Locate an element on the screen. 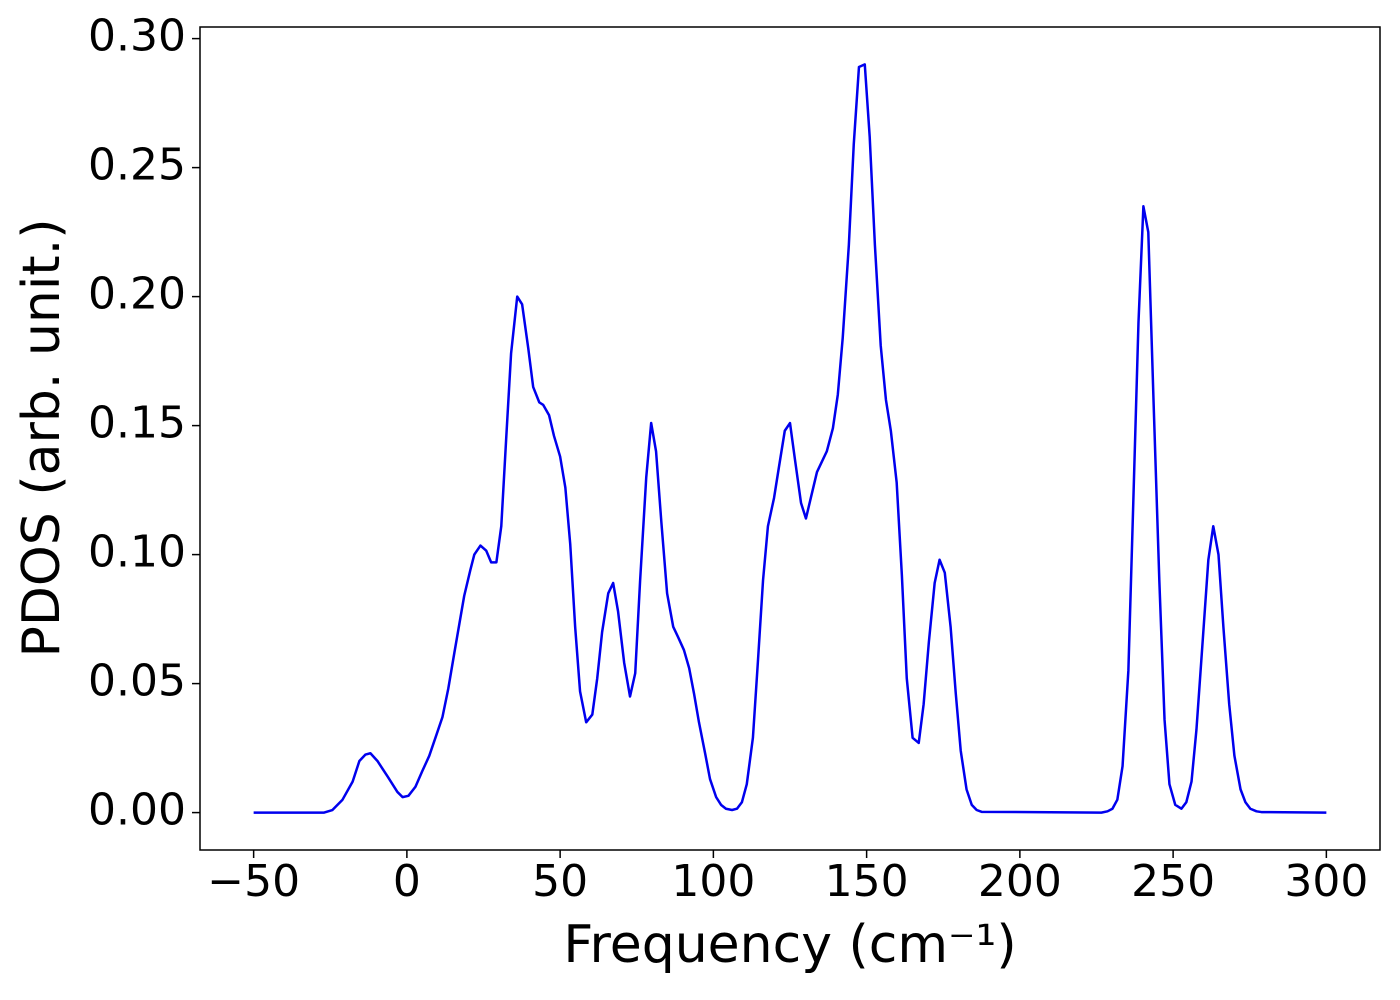 The width and height of the screenshot is (1400, 1000). y-tick-label: 0.20 is located at coordinates (137, 294).